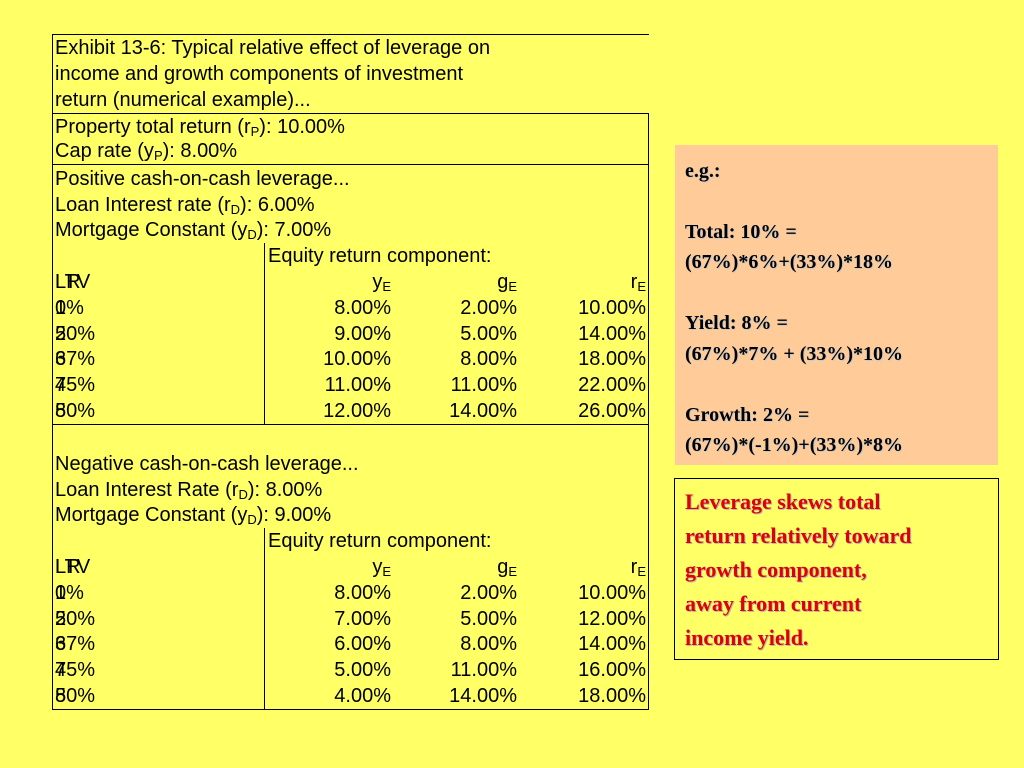 The width and height of the screenshot is (1024, 768). Describe the element at coordinates (350, 34) in the screenshot. I see `table-top-border` at that location.